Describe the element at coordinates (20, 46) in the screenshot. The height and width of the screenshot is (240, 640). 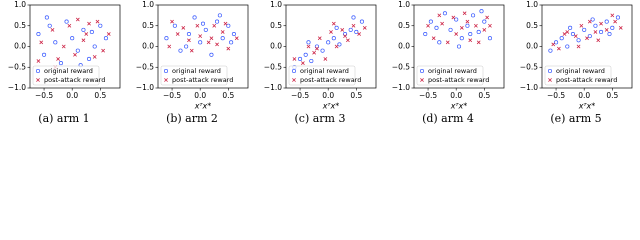
I see `y-tick-label: 0.0` at that location.